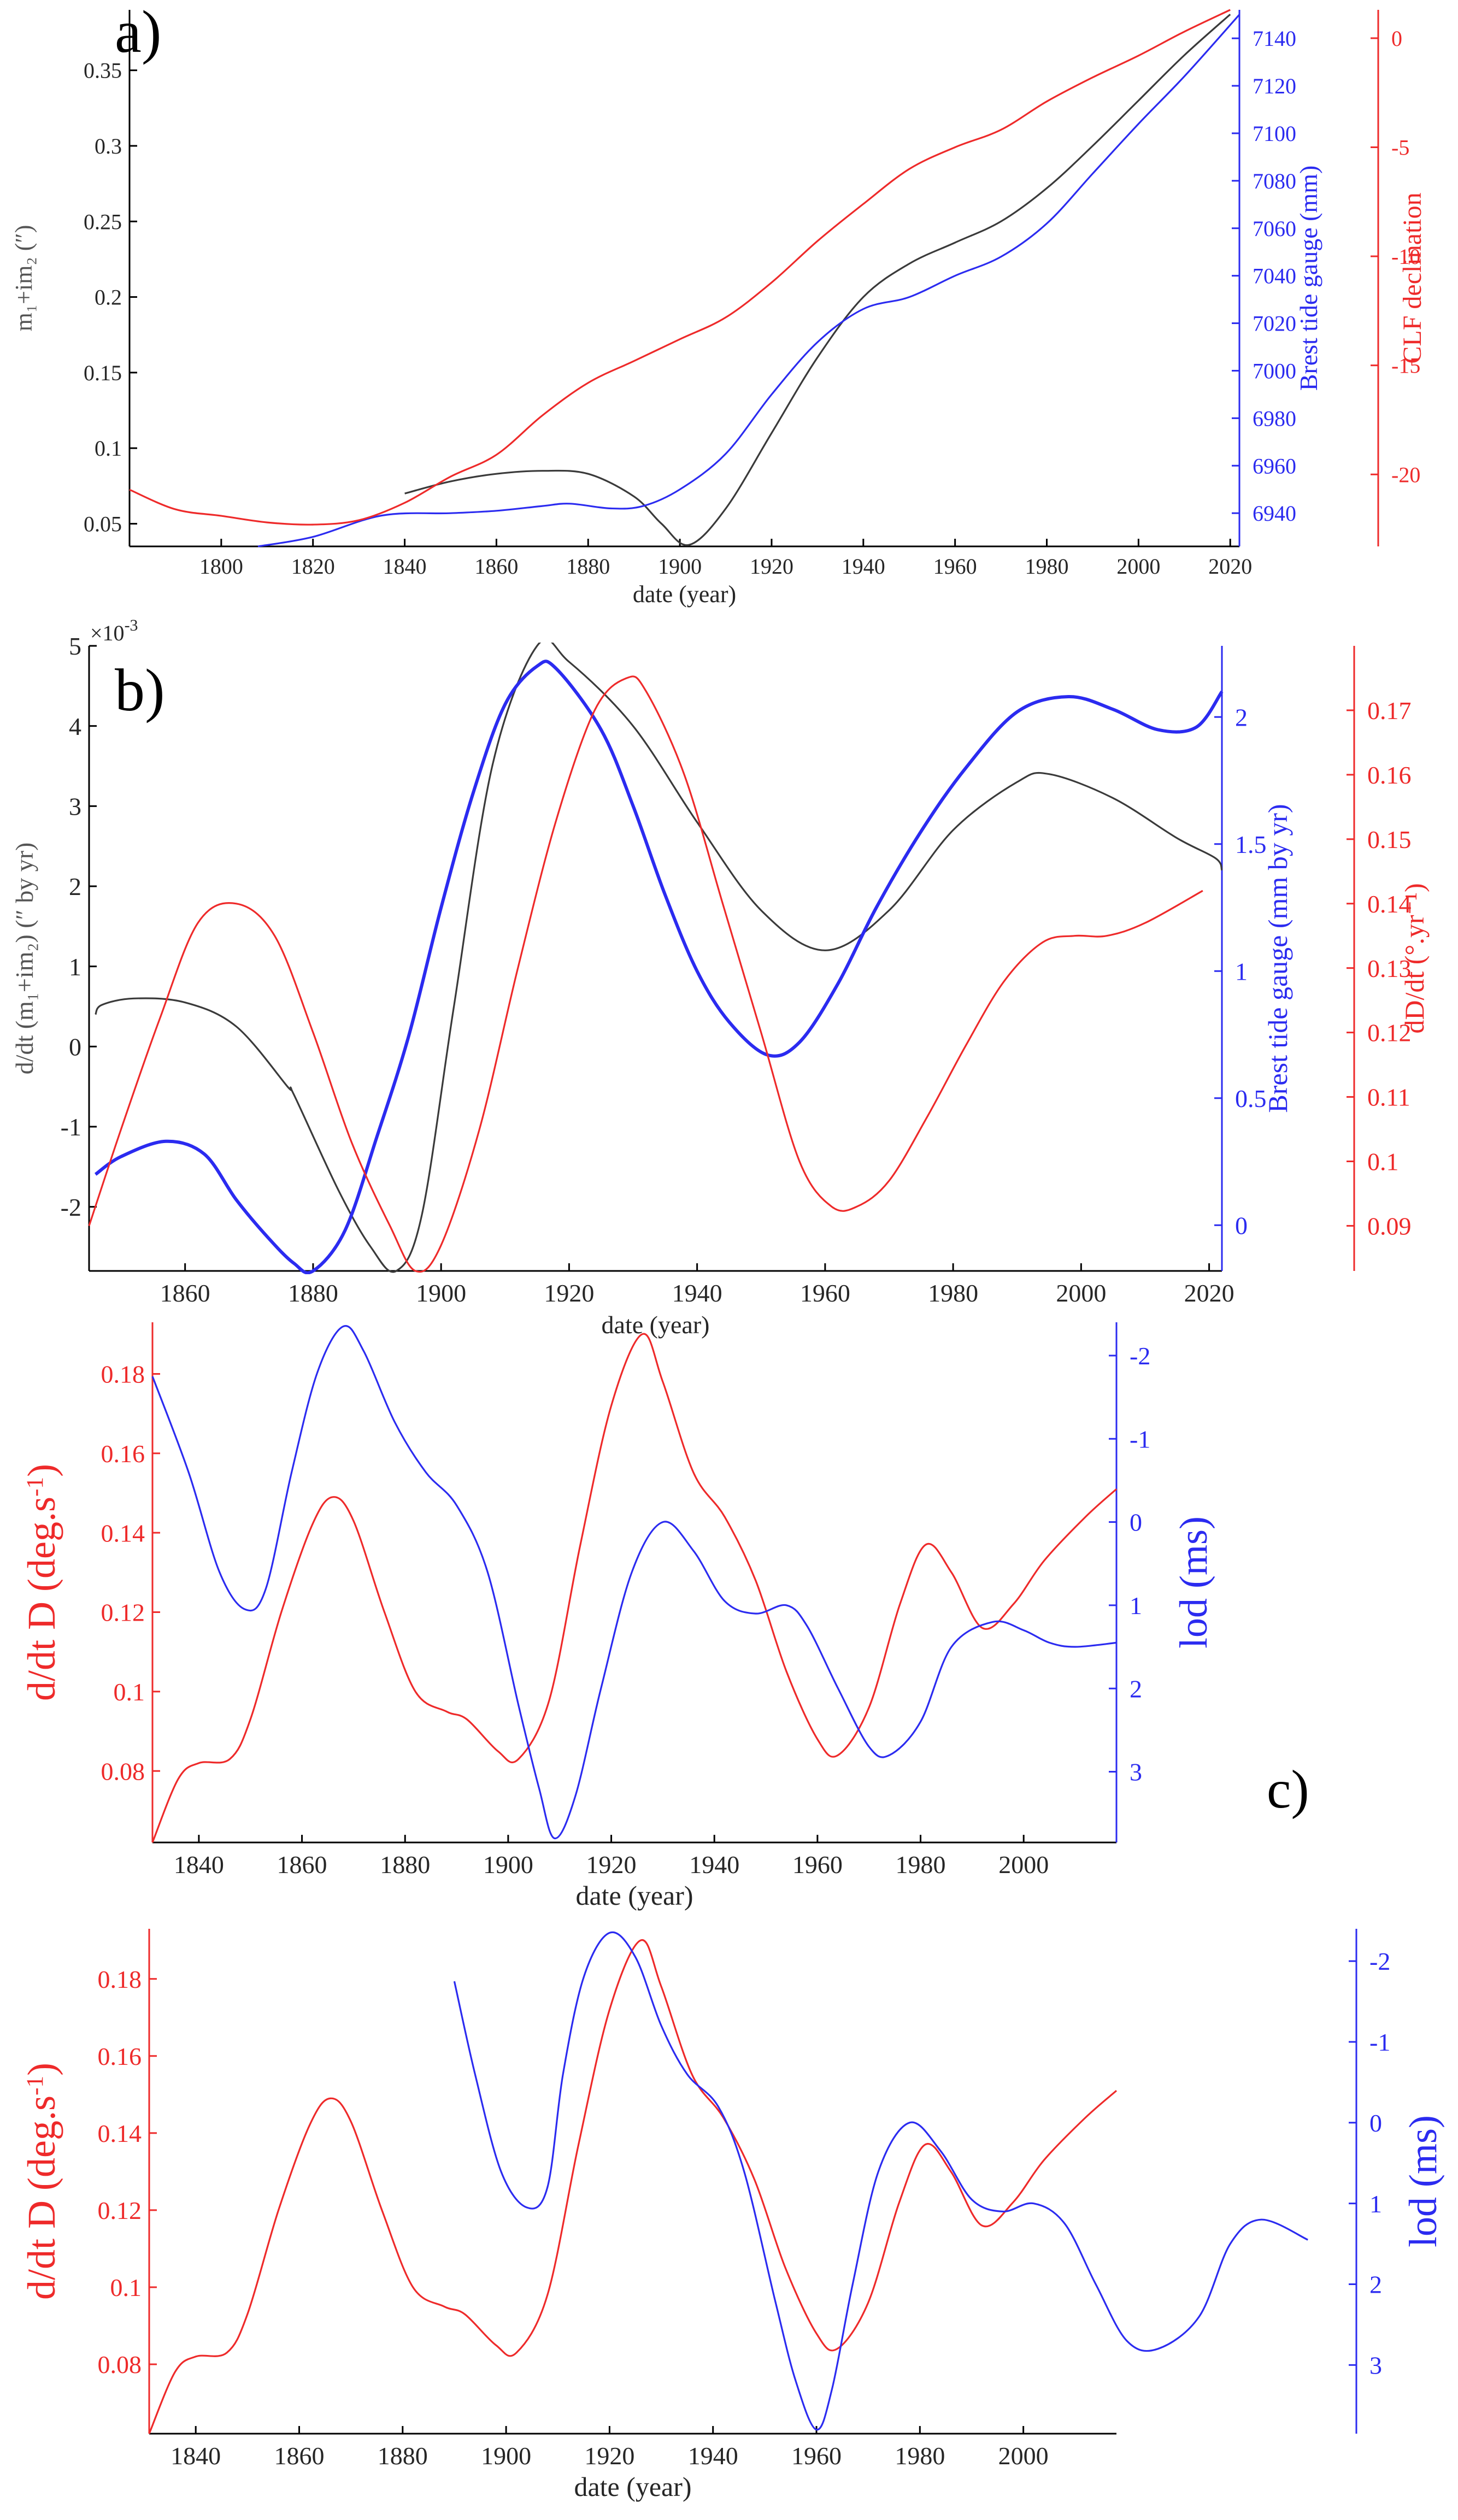 The width and height of the screenshot is (1458, 2520). Describe the element at coordinates (1274, 181) in the screenshot. I see `y-tick-label-right: 7080` at that location.